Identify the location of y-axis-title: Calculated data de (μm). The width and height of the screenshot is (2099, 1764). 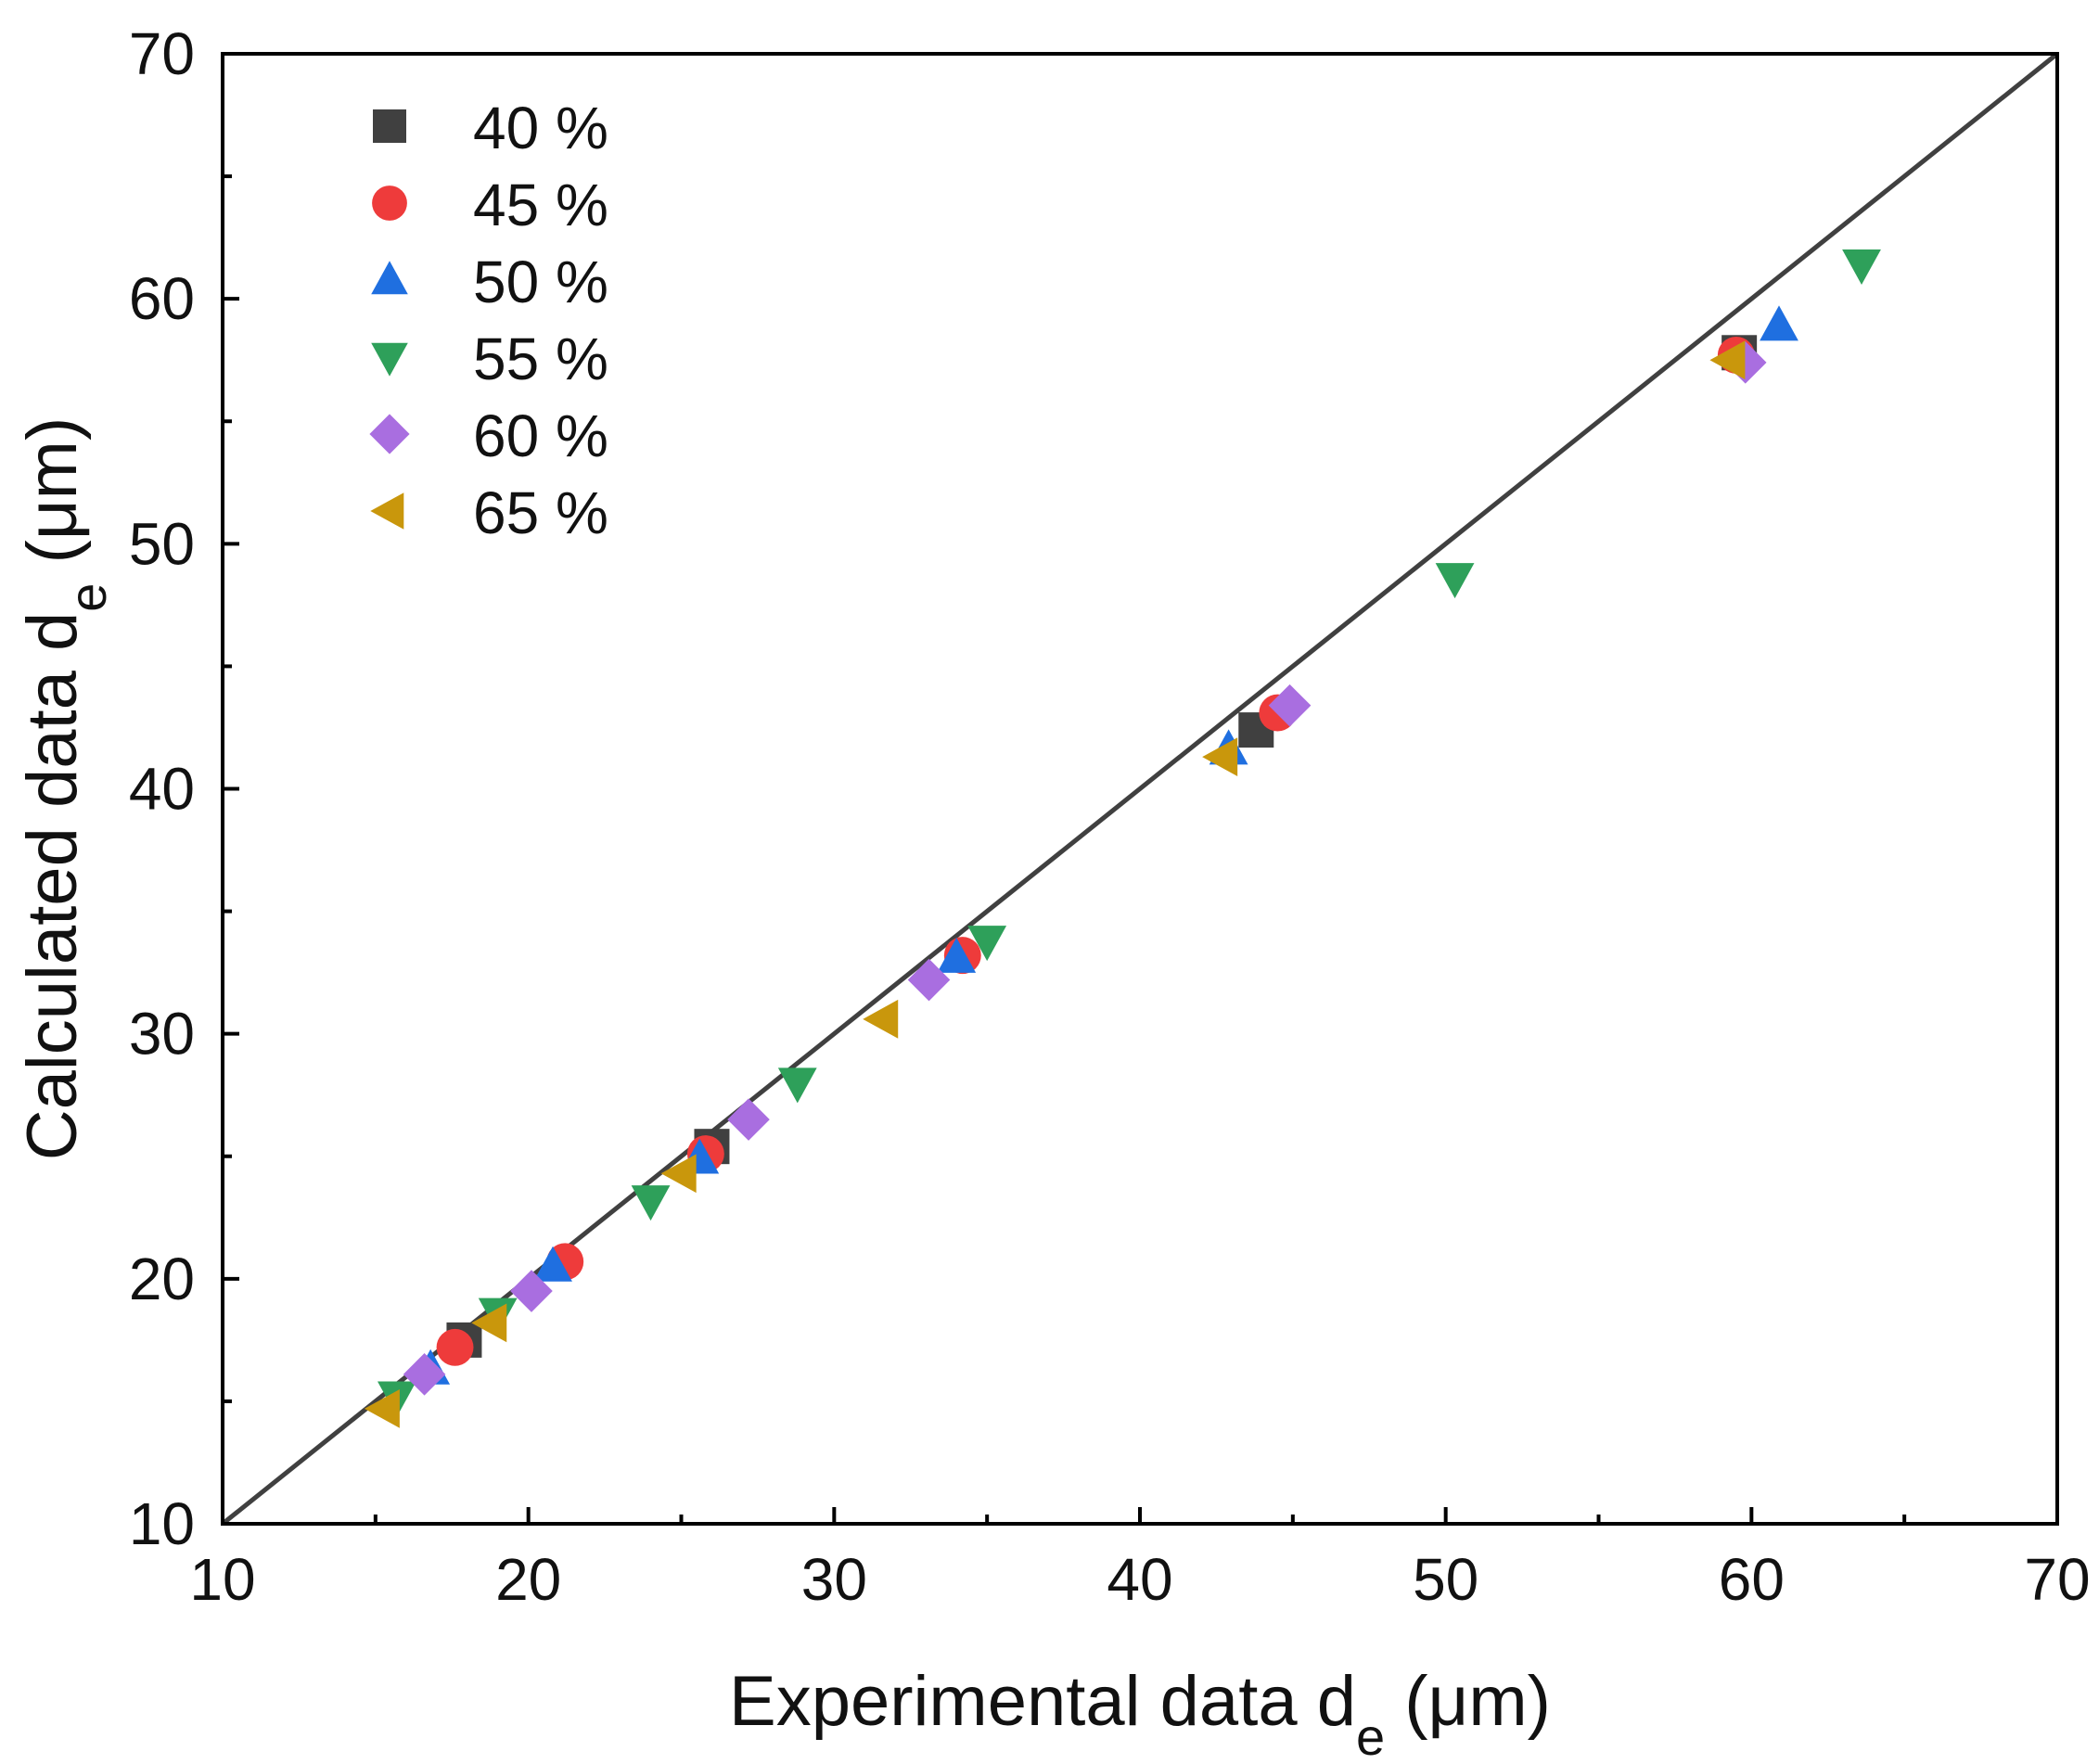
(65, 789).